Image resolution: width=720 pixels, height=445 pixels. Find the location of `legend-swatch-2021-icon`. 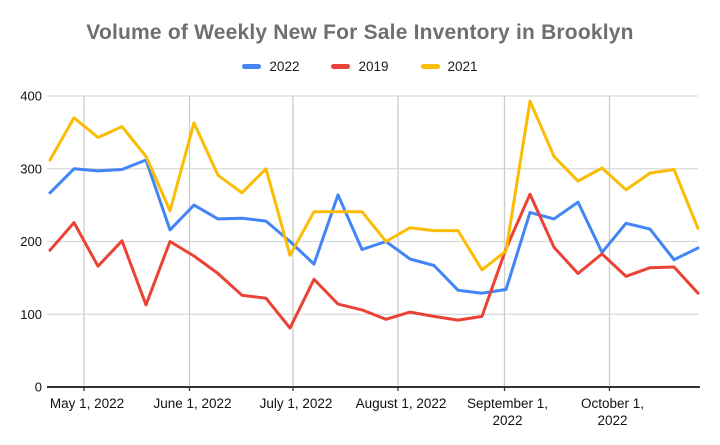

legend-swatch-2021-icon is located at coordinates (430, 66).